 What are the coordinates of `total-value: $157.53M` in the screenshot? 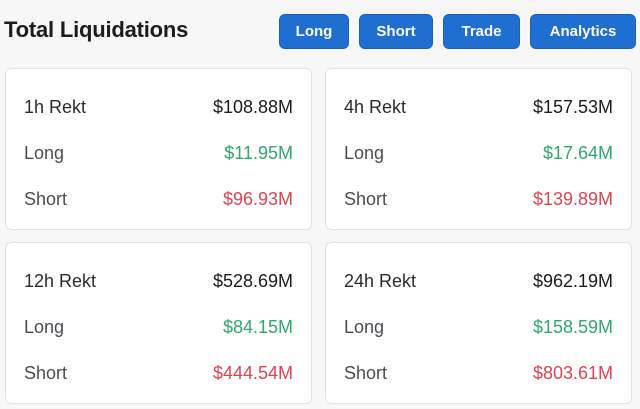 It's located at (572, 106).